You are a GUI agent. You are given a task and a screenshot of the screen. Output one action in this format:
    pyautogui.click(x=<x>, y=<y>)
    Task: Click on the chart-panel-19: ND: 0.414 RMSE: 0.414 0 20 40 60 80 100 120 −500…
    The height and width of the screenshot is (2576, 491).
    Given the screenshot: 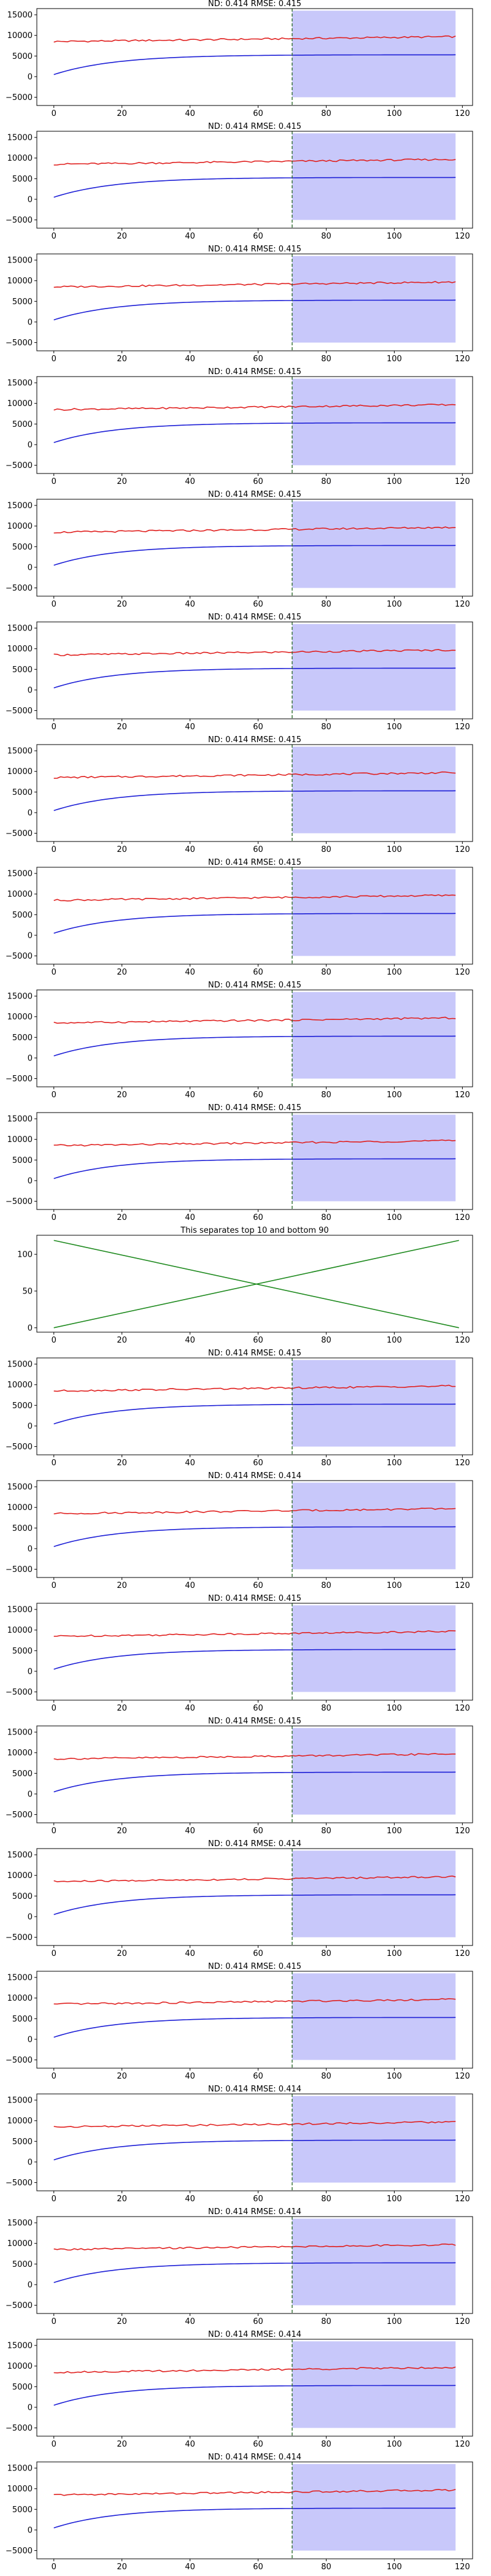 What is the action you would take?
    pyautogui.click(x=239, y=2266)
    